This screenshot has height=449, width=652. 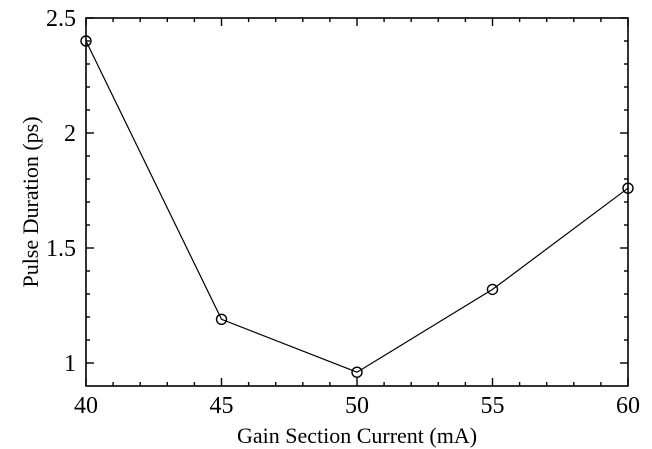 What do you see at coordinates (493, 406) in the screenshot?
I see `x-tick-label: 55` at bounding box center [493, 406].